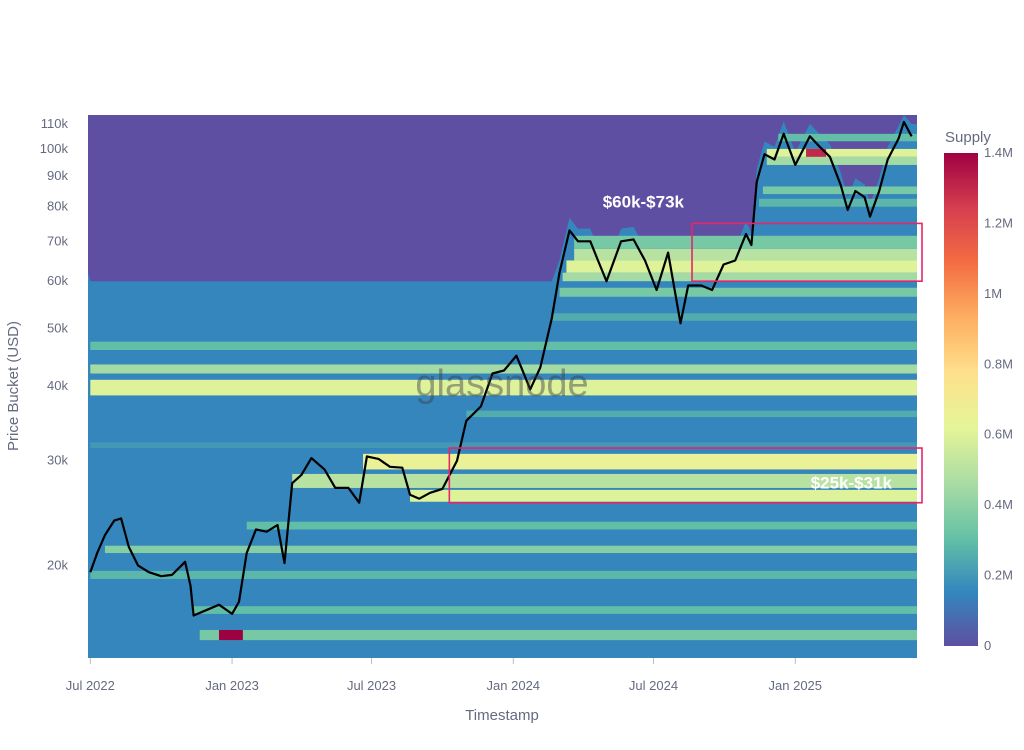 This screenshot has width=1024, height=750. What do you see at coordinates (796, 685) in the screenshot?
I see `x-tick-label: Jan 2025` at bounding box center [796, 685].